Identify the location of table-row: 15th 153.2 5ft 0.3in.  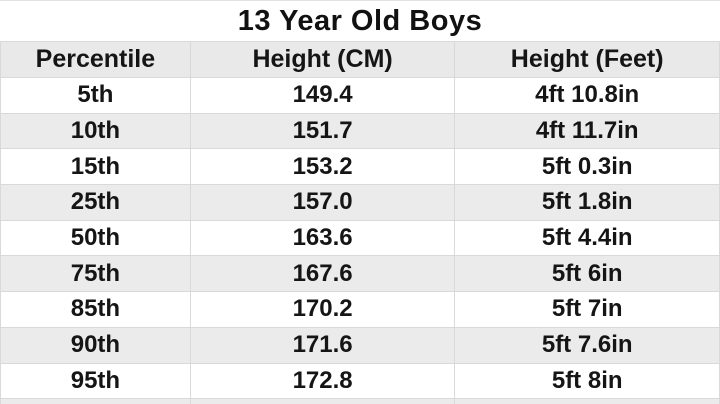
(360, 167).